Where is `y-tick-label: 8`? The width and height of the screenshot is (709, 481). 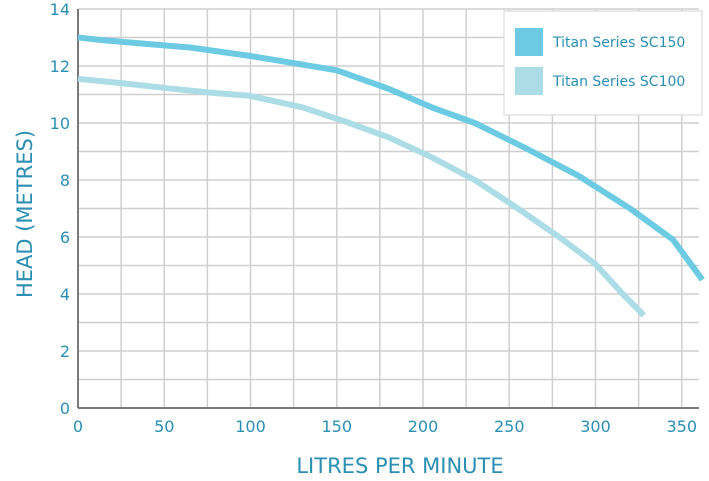
y-tick-label: 8 is located at coordinates (65, 180).